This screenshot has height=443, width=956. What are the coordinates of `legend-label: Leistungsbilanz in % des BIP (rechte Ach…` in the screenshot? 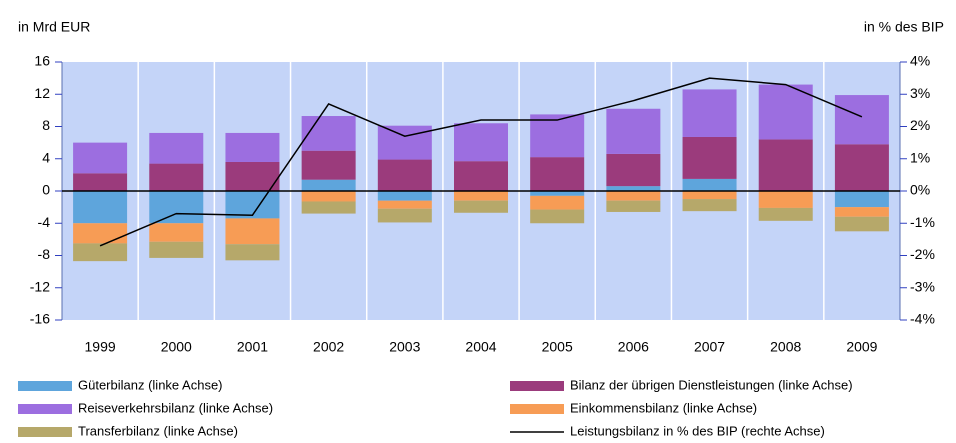 It's located at (697, 430).